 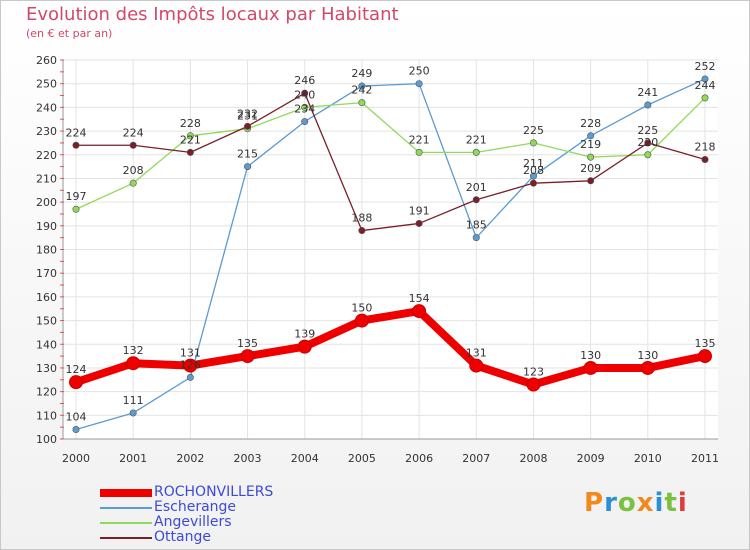 What do you see at coordinates (419, 458) in the screenshot?
I see `x-tick-label: 2006` at bounding box center [419, 458].